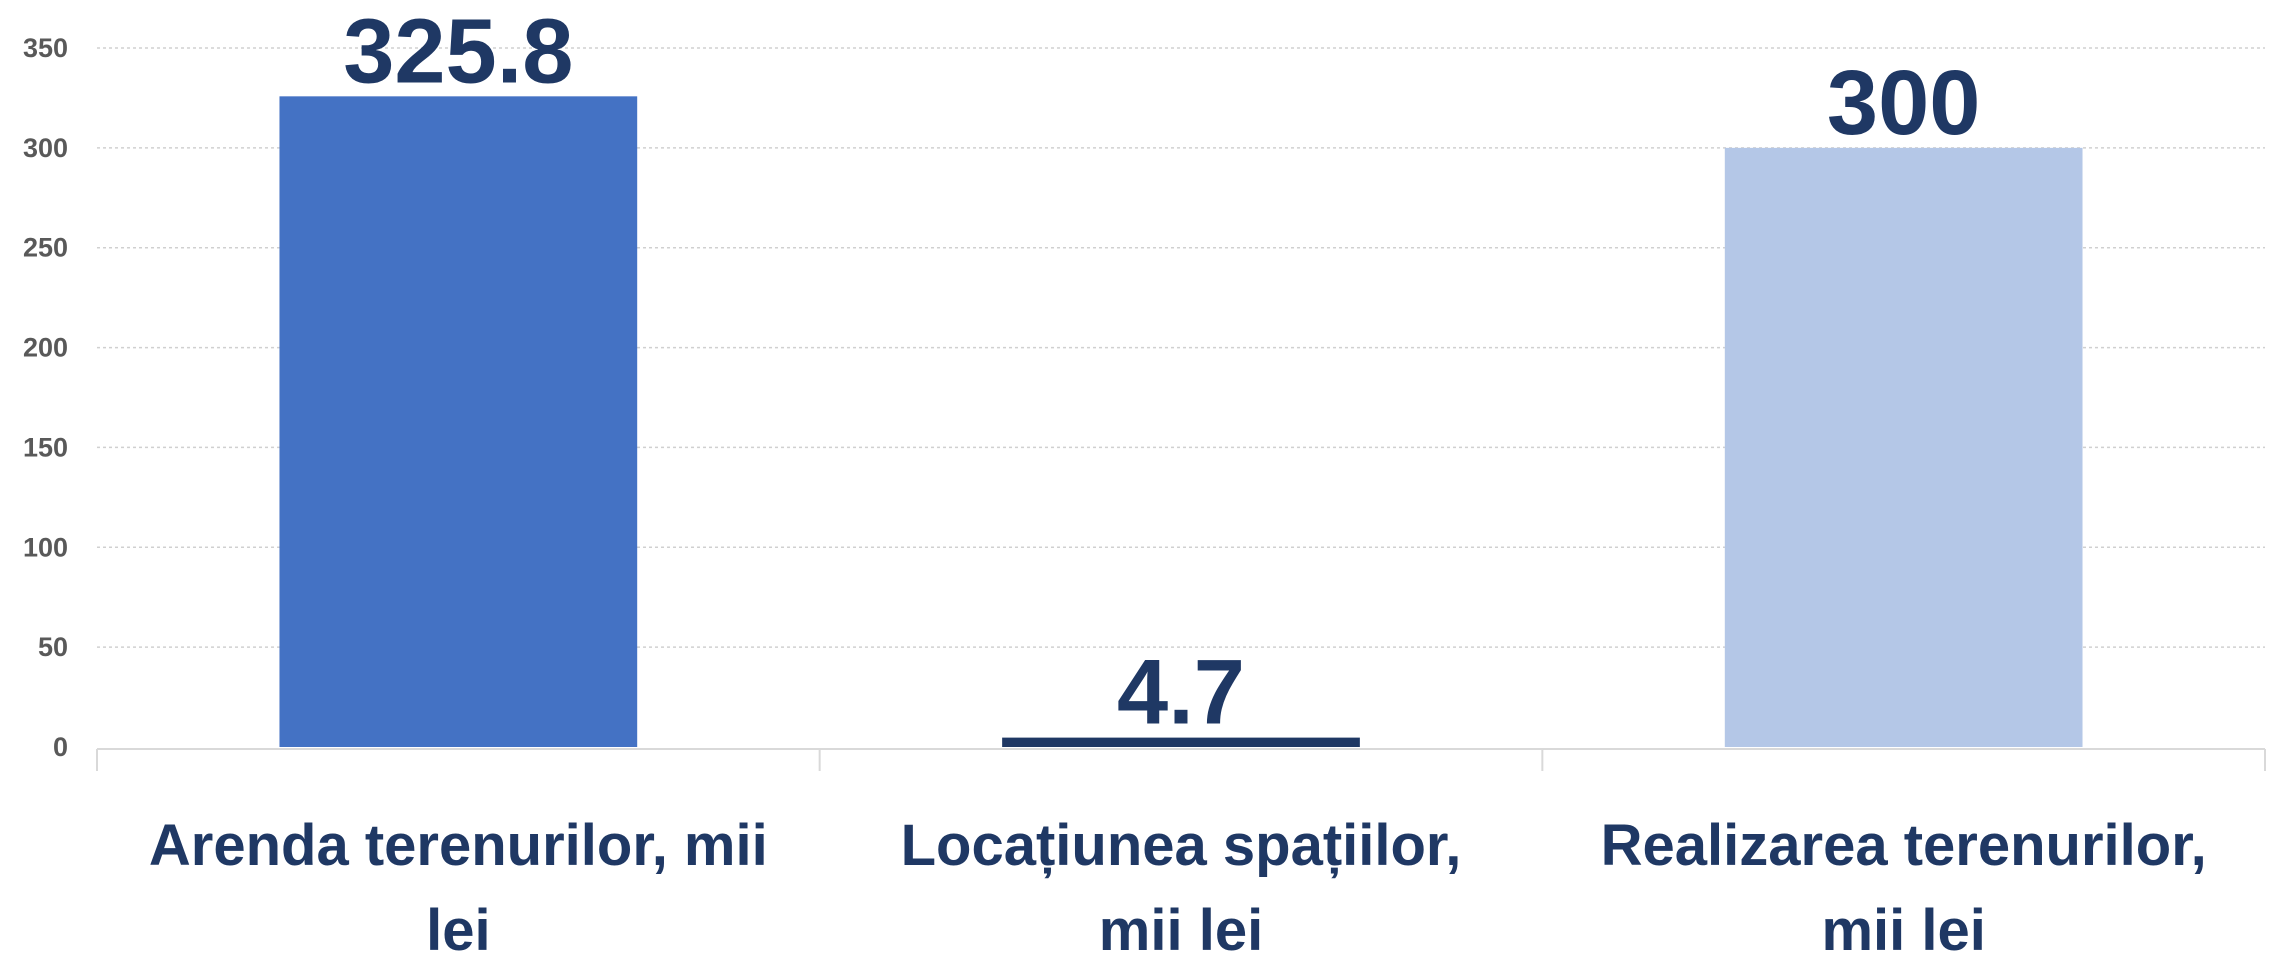  I want to click on category-label: Arenda terenurilor, mii, so click(458, 845).